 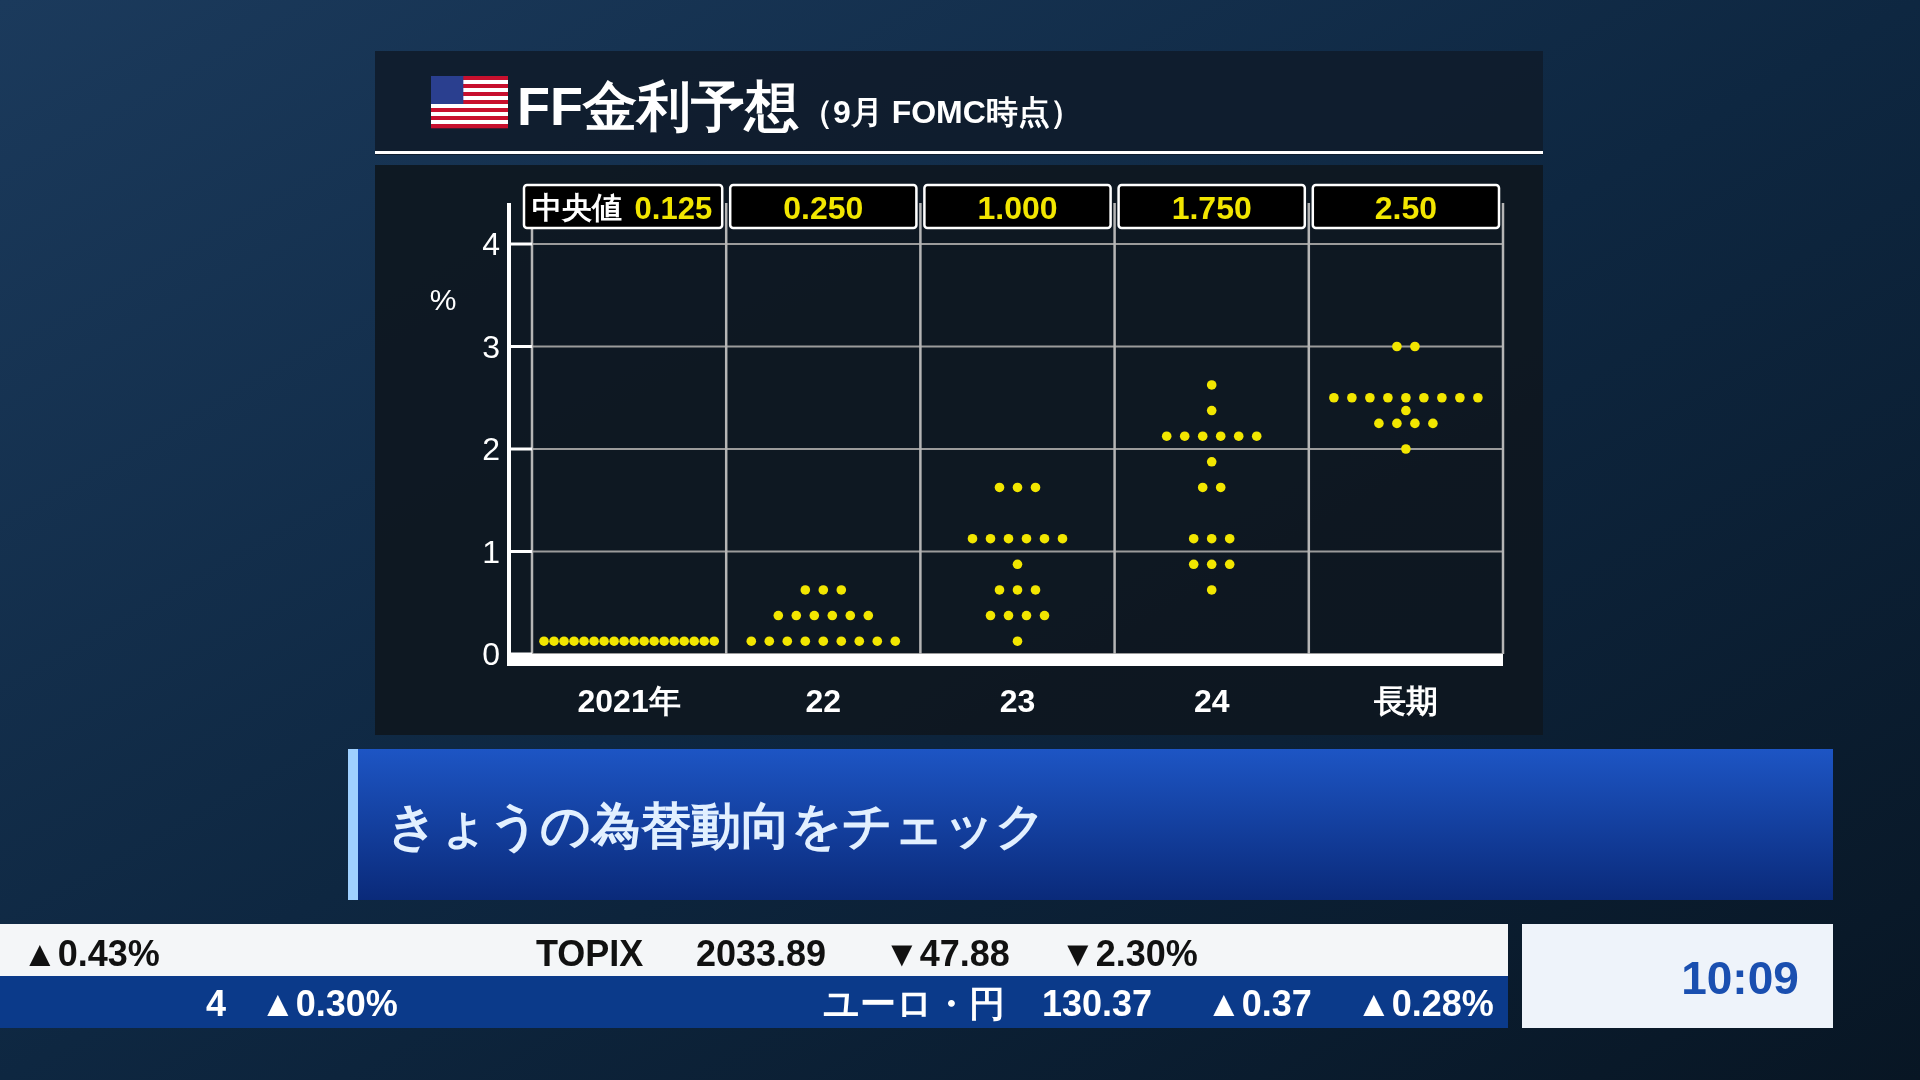 I want to click on x-tick-label: 24, so click(x=1211, y=701).